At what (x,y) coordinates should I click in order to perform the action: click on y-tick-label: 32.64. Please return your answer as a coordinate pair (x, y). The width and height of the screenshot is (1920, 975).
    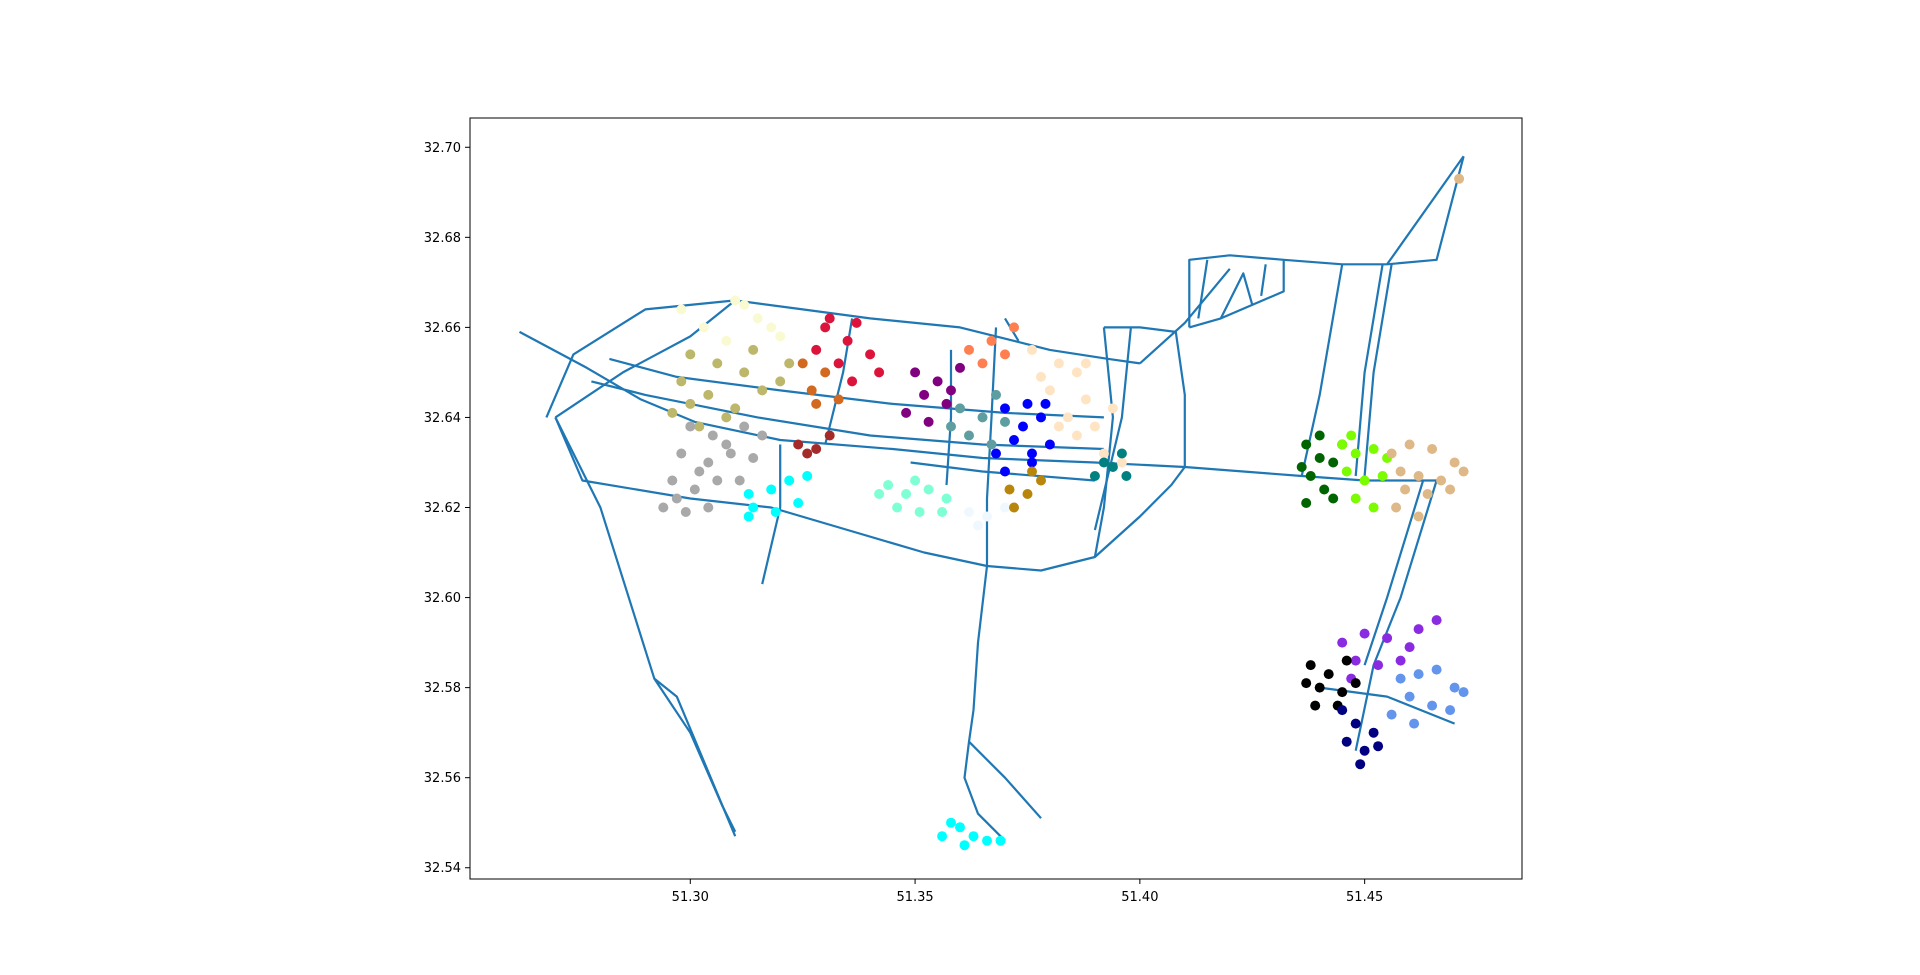
    Looking at the image, I should click on (442, 418).